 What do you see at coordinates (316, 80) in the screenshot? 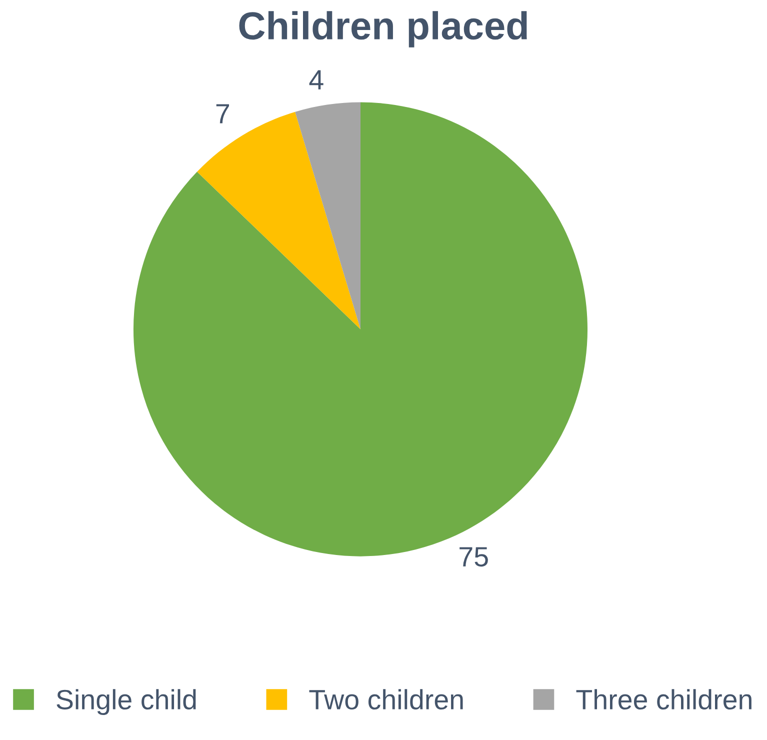
I see `data-label: 4` at bounding box center [316, 80].